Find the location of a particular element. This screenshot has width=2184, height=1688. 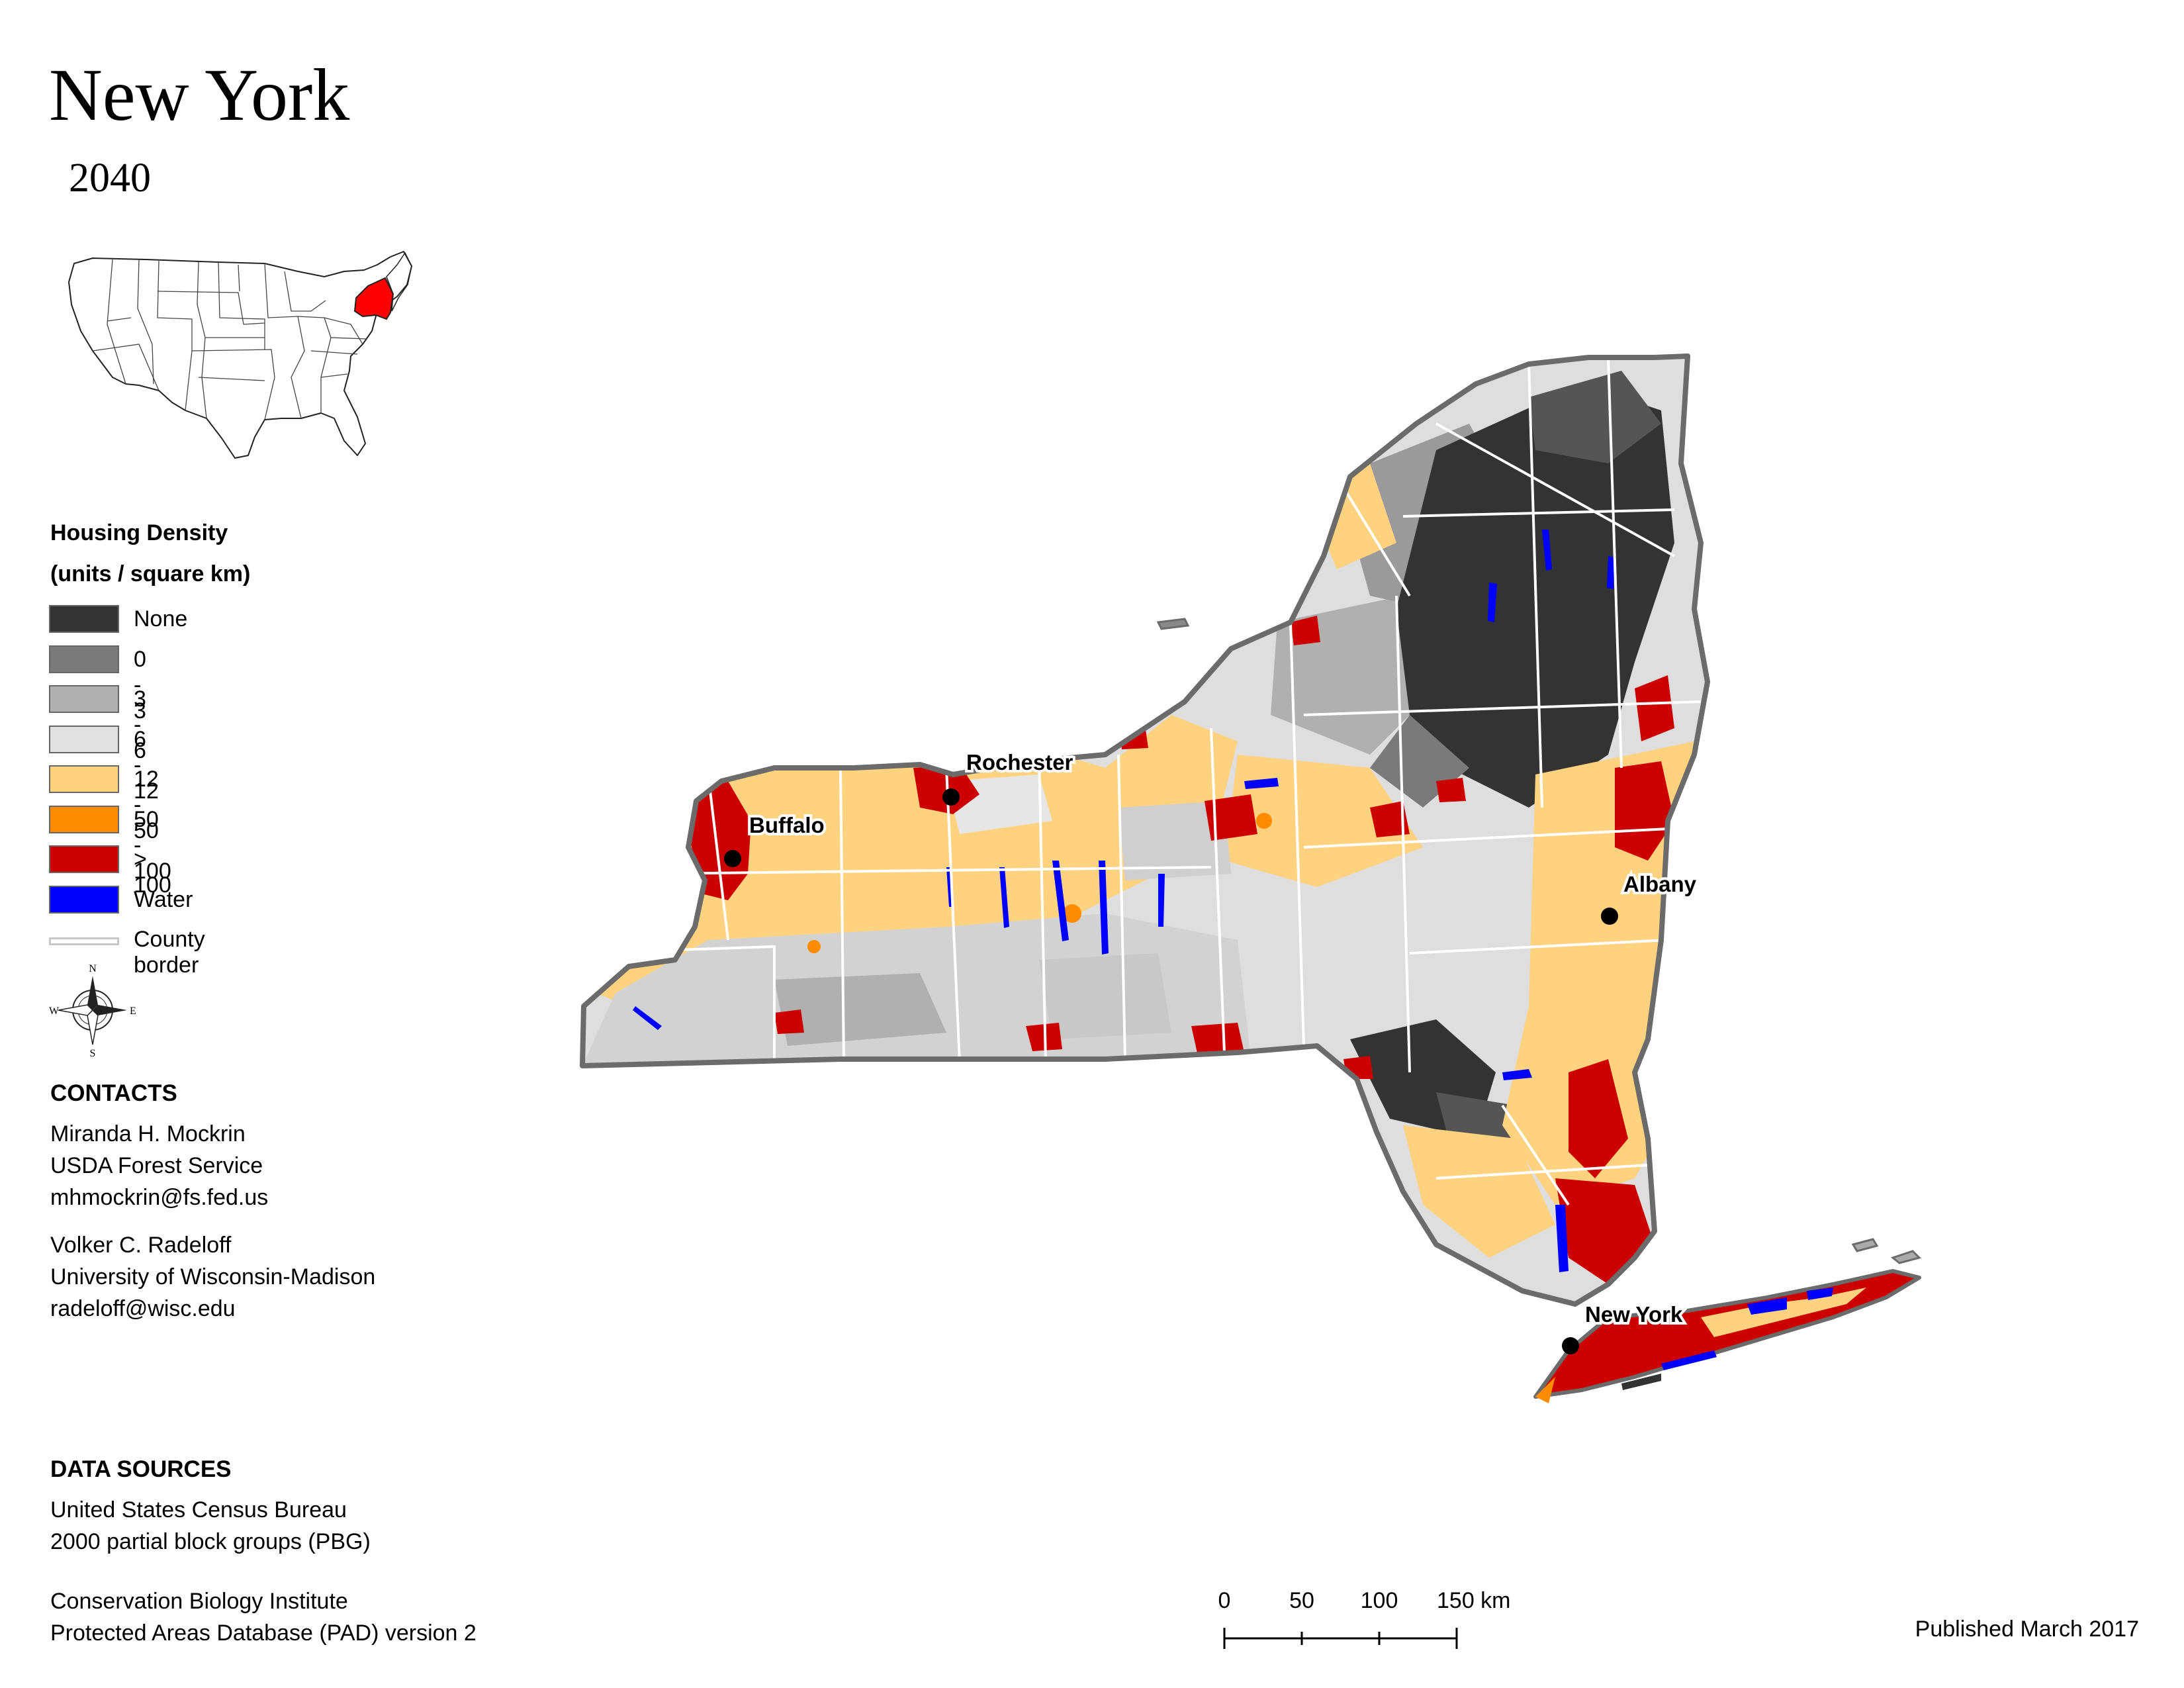

legend-label: 6 - 12 is located at coordinates (146, 765).